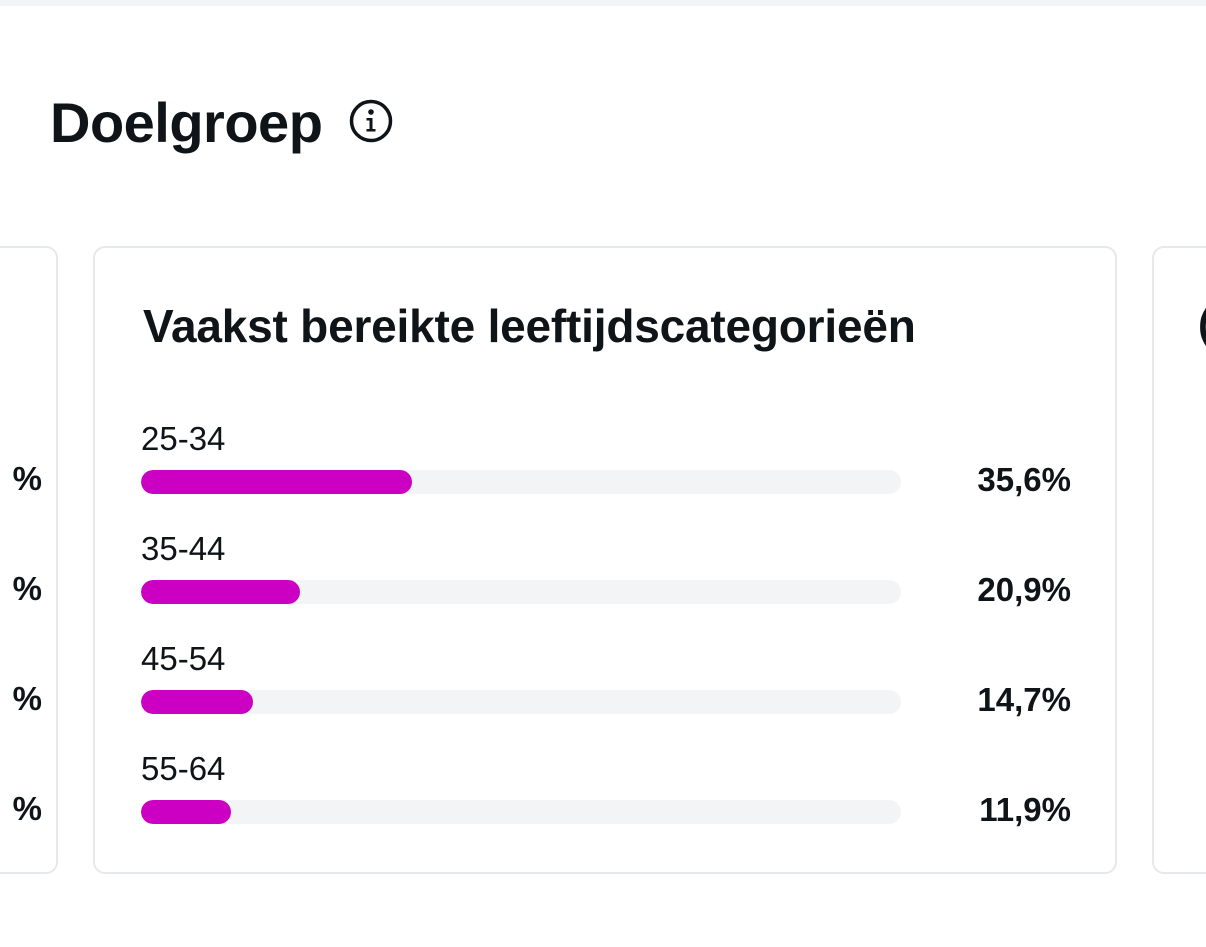 The image size is (1206, 947). Describe the element at coordinates (1202, 324) in the screenshot. I see `clipped-card-title: (` at that location.